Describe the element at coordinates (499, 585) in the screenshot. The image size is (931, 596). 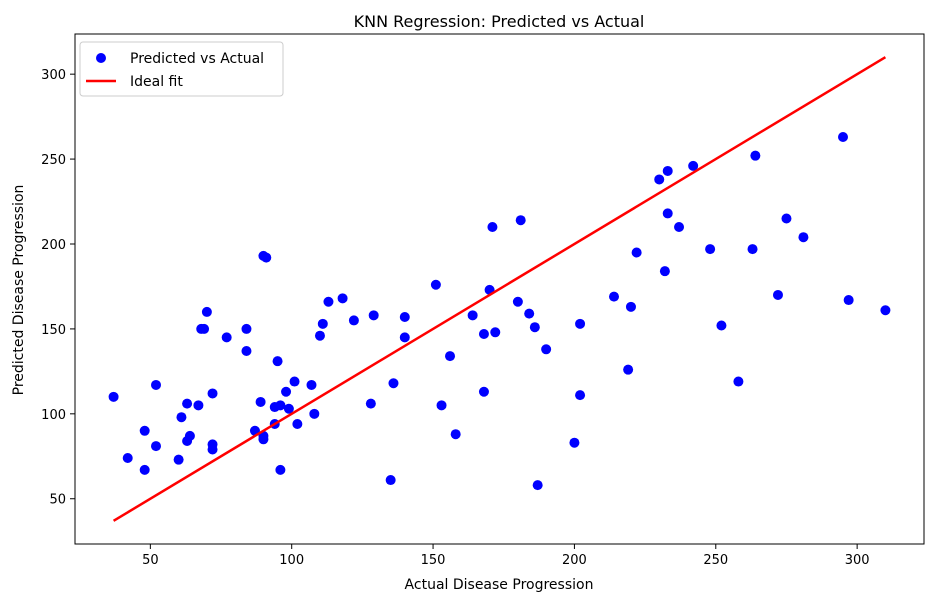
I see `x-axis-label: Actual Disease Progression` at that location.